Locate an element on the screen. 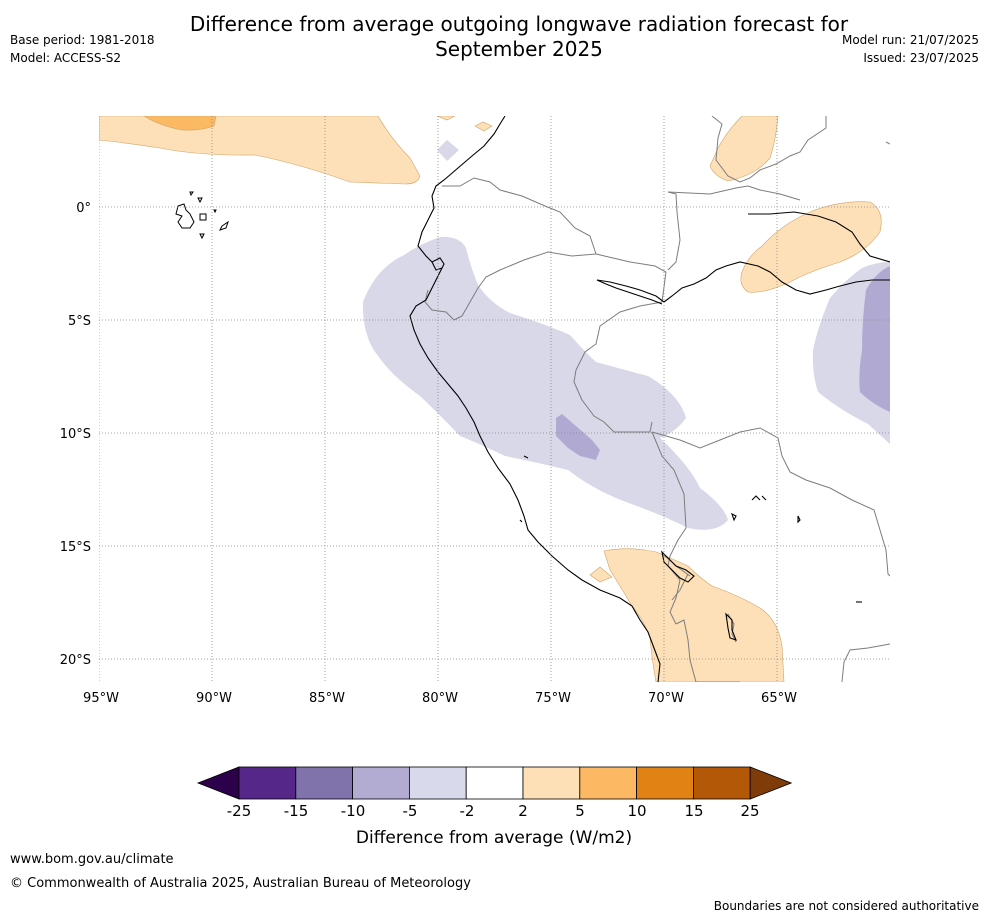 Image resolution: width=988 pixels, height=919 pixels. border-venezuela-east is located at coordinates (769, 149).